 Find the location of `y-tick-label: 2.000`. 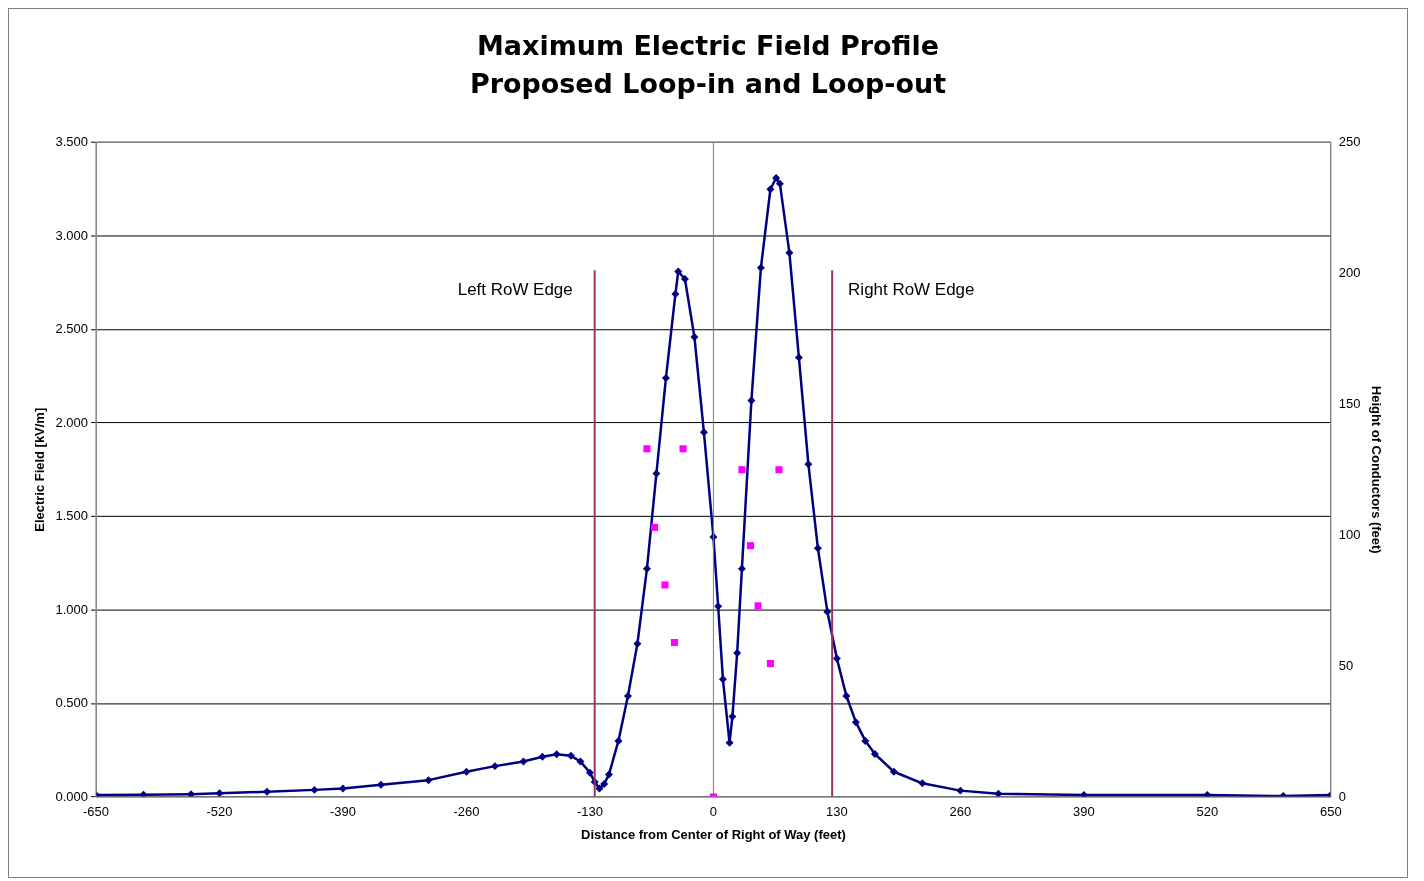

y-tick-label: 2.000 is located at coordinates (72, 422).